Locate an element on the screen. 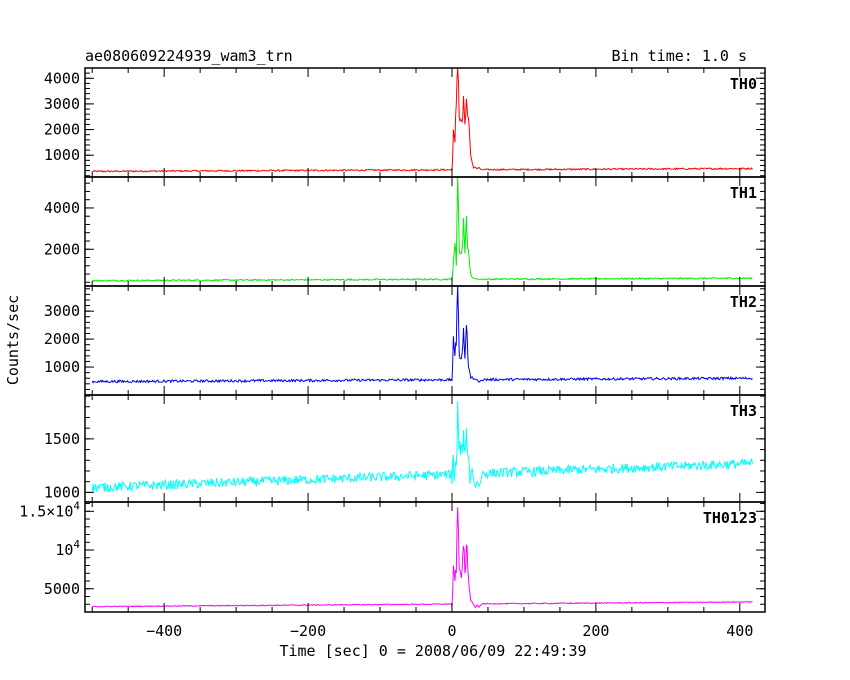 The image size is (850, 680). panel-label-th3: TH3 is located at coordinates (743, 411).